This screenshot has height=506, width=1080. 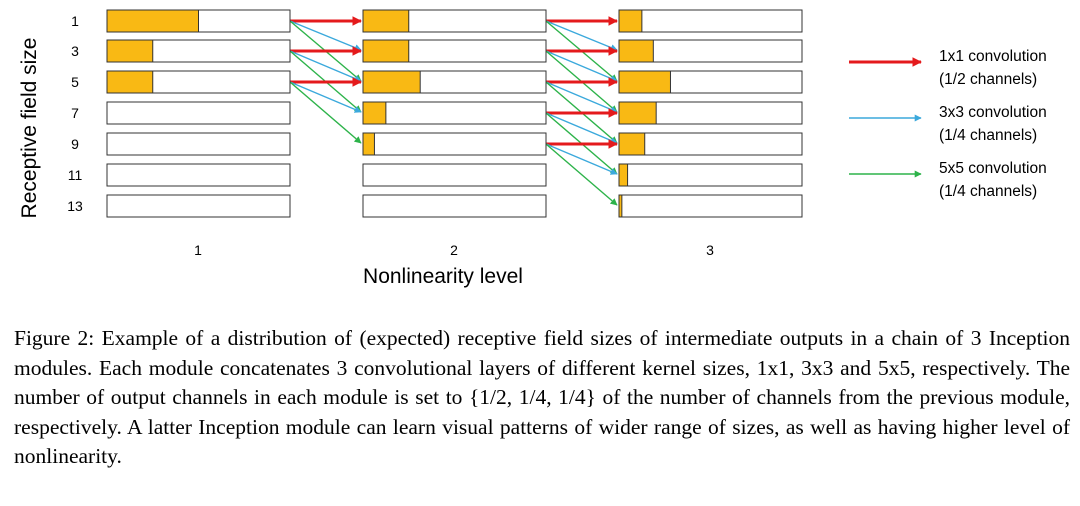 I want to click on level-labels: 1 2 3, so click(x=454, y=250).